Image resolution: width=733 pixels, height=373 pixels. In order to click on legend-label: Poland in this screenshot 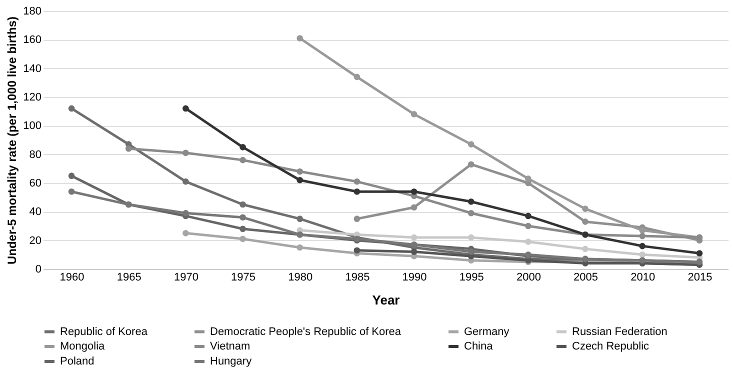, I will do `click(77, 362)`.